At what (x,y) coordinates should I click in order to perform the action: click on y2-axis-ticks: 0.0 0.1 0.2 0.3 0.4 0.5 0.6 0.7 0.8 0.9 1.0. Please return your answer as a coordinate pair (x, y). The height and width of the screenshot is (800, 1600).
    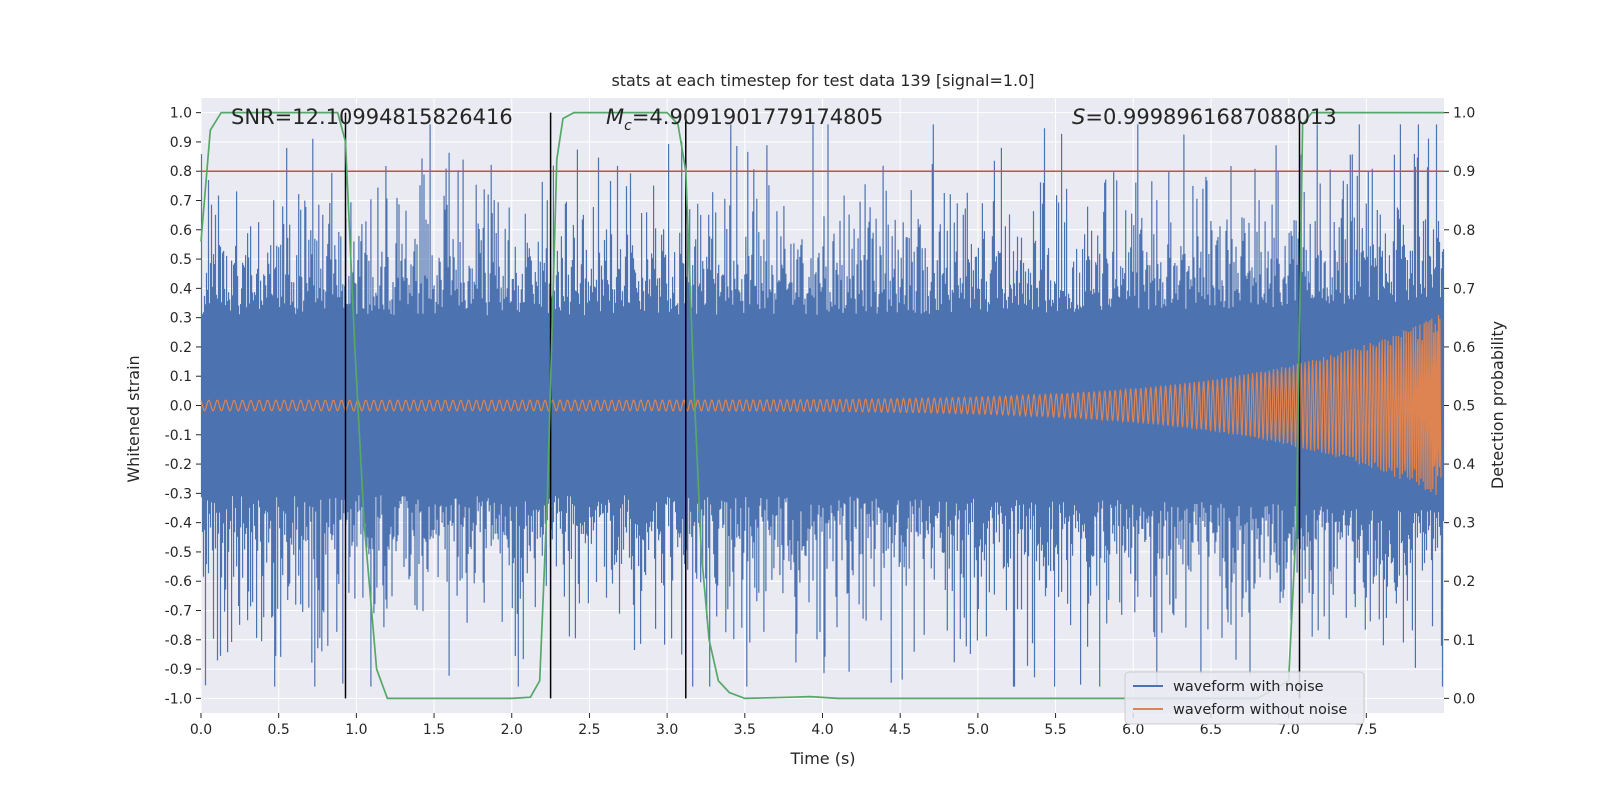
    Looking at the image, I should click on (1459, 406).